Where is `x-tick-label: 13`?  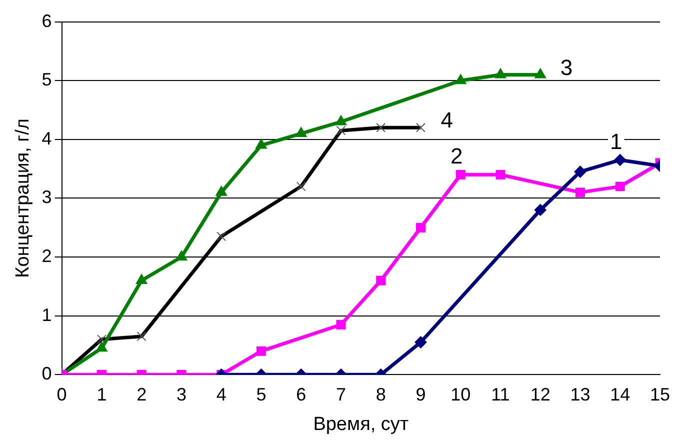
x-tick-label: 13 is located at coordinates (580, 394).